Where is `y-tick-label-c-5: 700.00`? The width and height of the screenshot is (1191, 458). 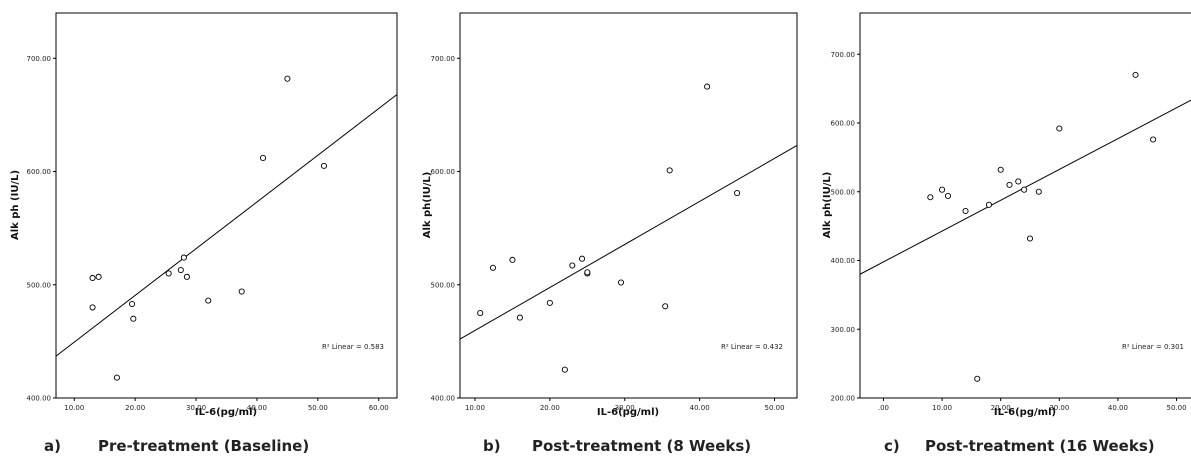 y-tick-label-c-5: 700.00 is located at coordinates (843, 55).